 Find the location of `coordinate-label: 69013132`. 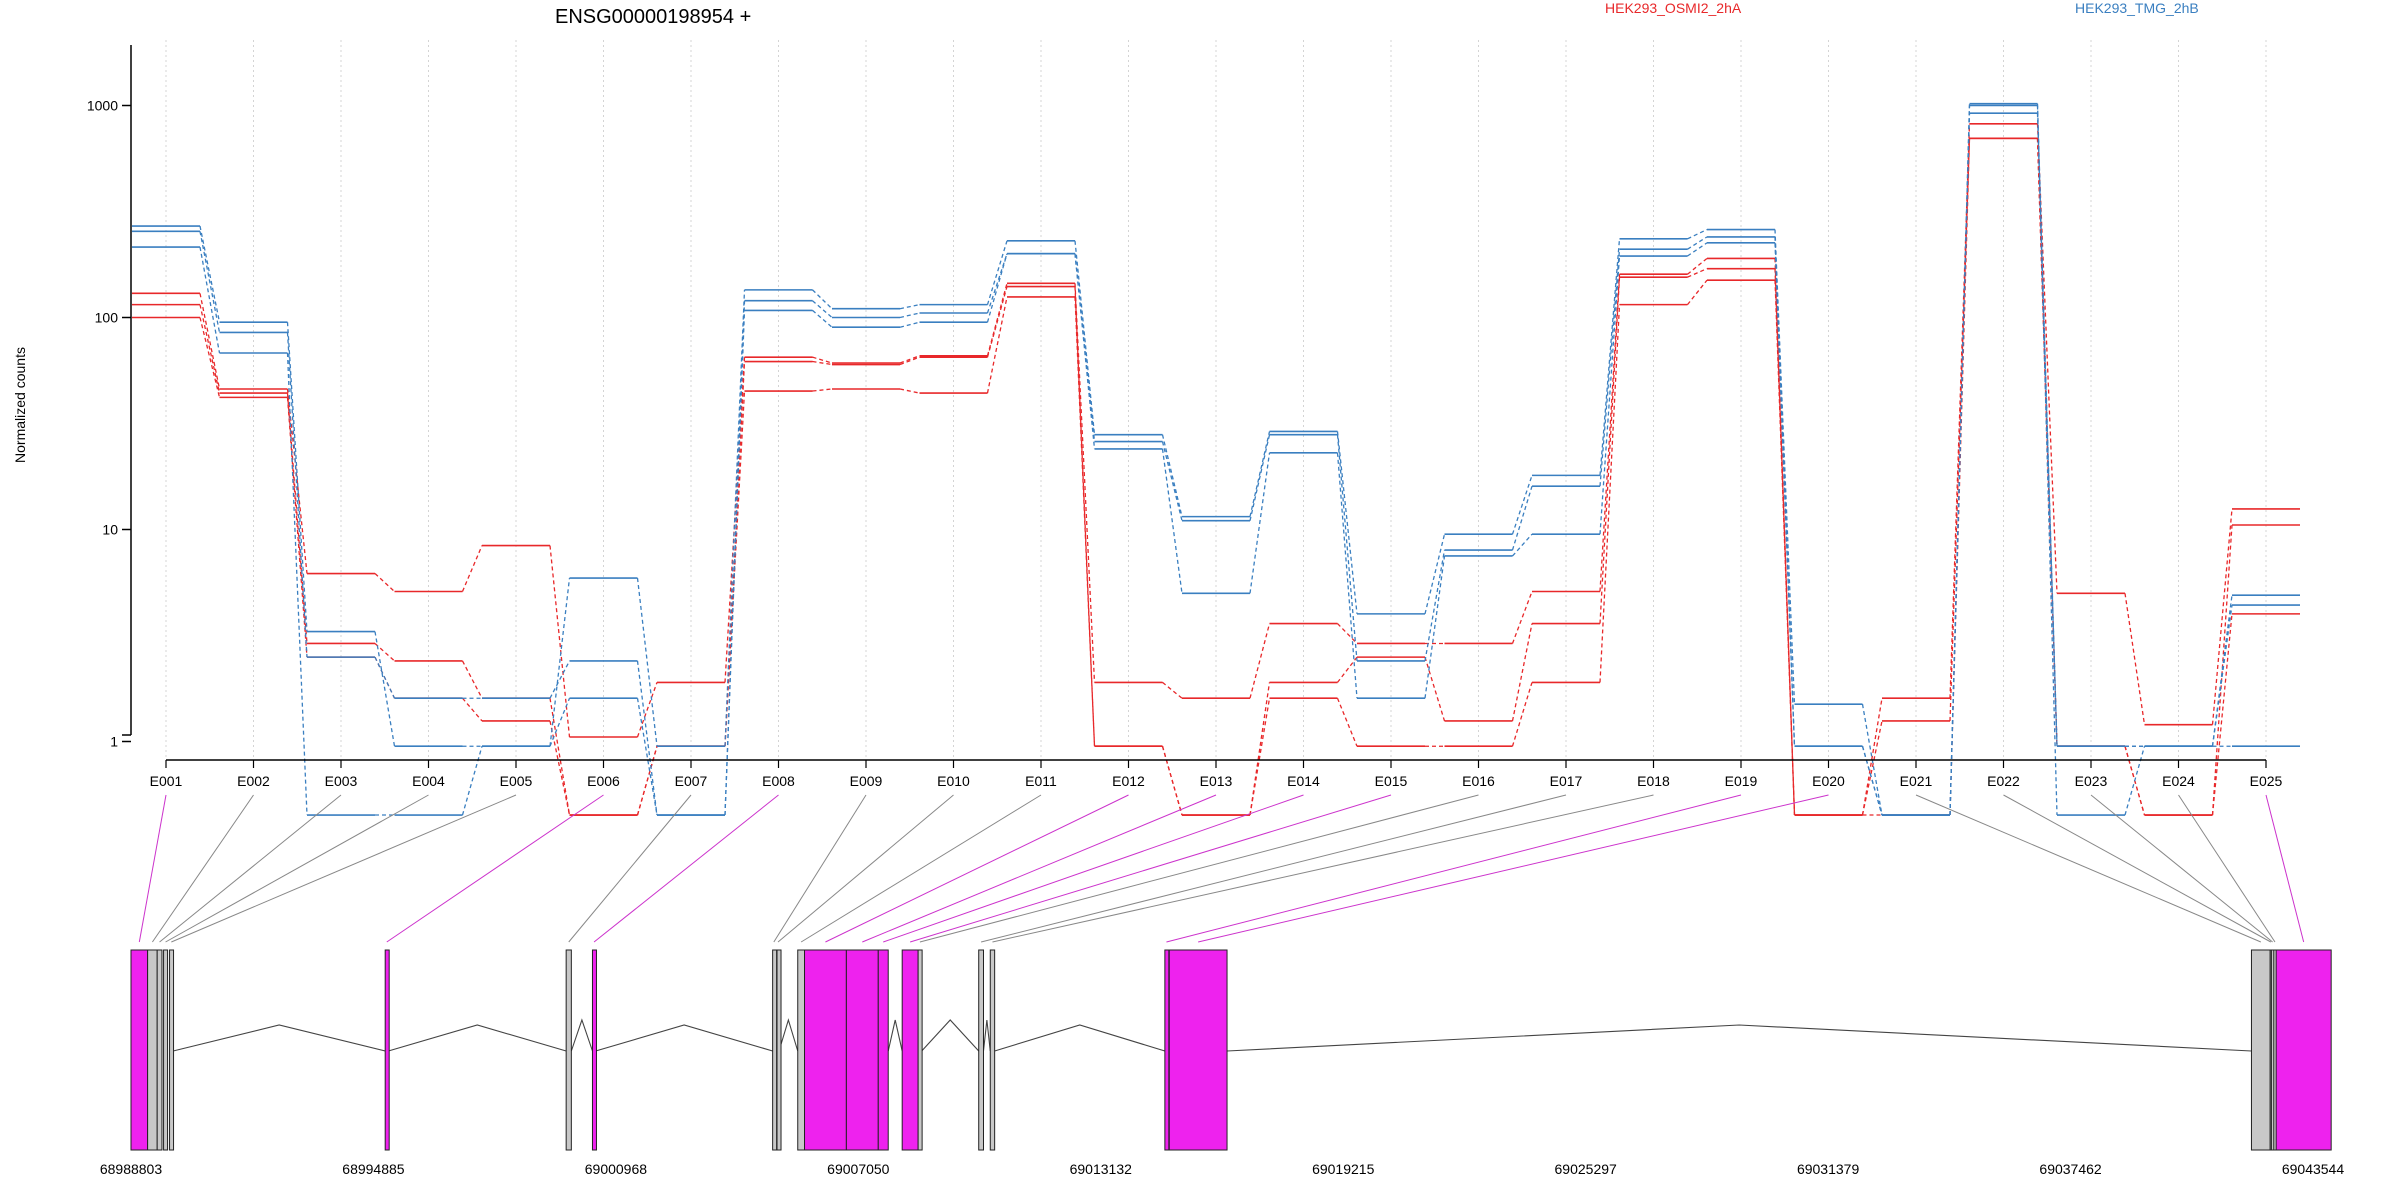

coordinate-label: 69013132 is located at coordinates (1101, 1169).